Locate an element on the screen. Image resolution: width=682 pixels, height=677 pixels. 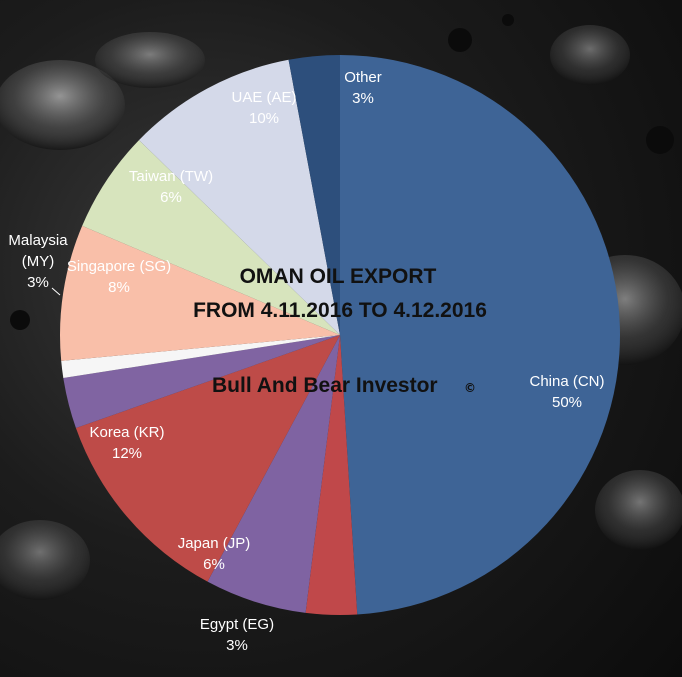
slice-label-taiwan-tw: Taiwan (TW) 6% is located at coordinates (171, 187).